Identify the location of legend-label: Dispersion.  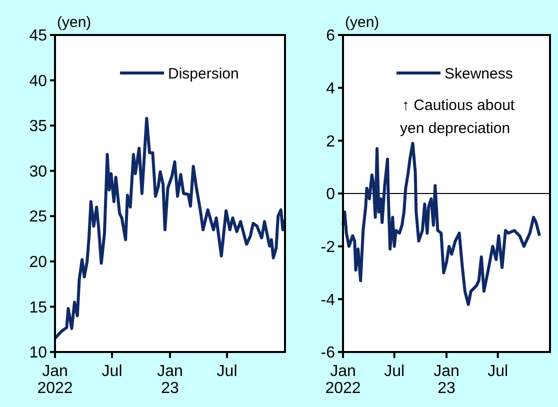
(203, 73).